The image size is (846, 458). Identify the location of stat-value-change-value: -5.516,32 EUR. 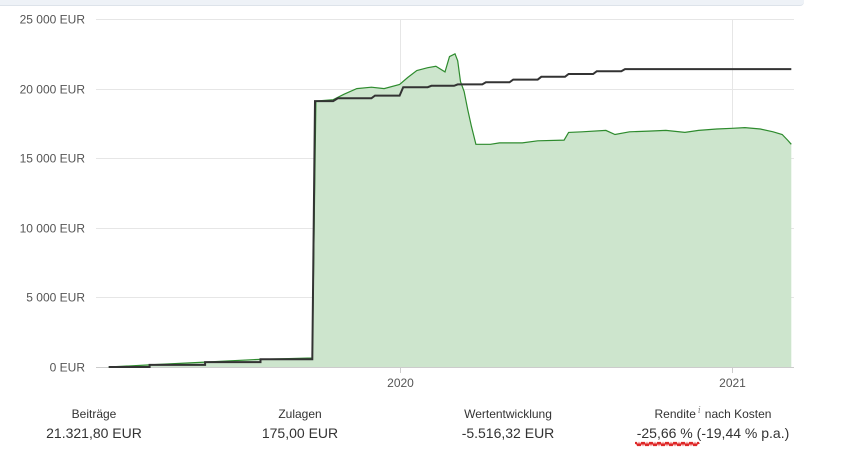
(508, 433).